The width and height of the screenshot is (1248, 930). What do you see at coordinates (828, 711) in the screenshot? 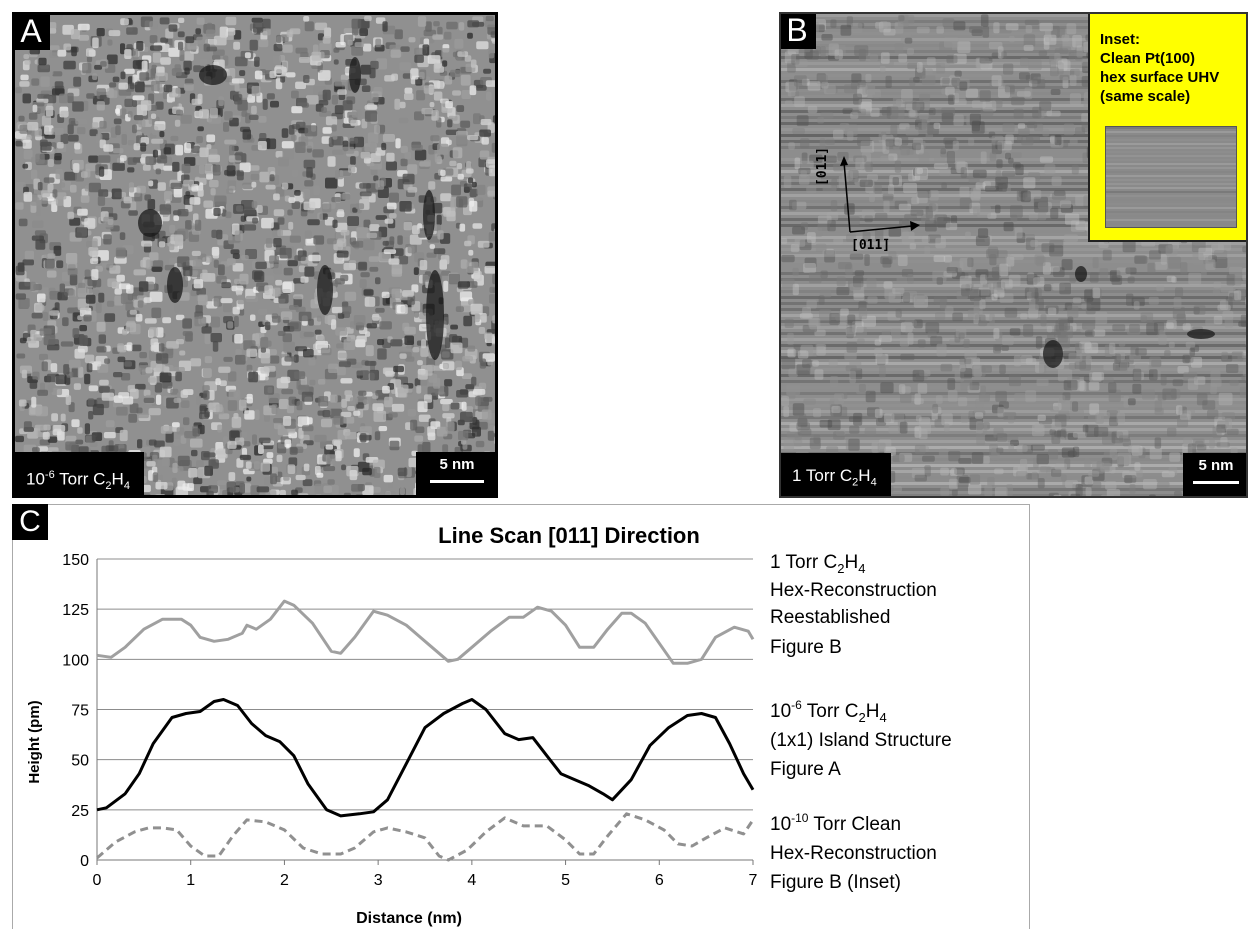
I see `legend-2-line-1: 10-6 Torr C2H4` at bounding box center [828, 711].